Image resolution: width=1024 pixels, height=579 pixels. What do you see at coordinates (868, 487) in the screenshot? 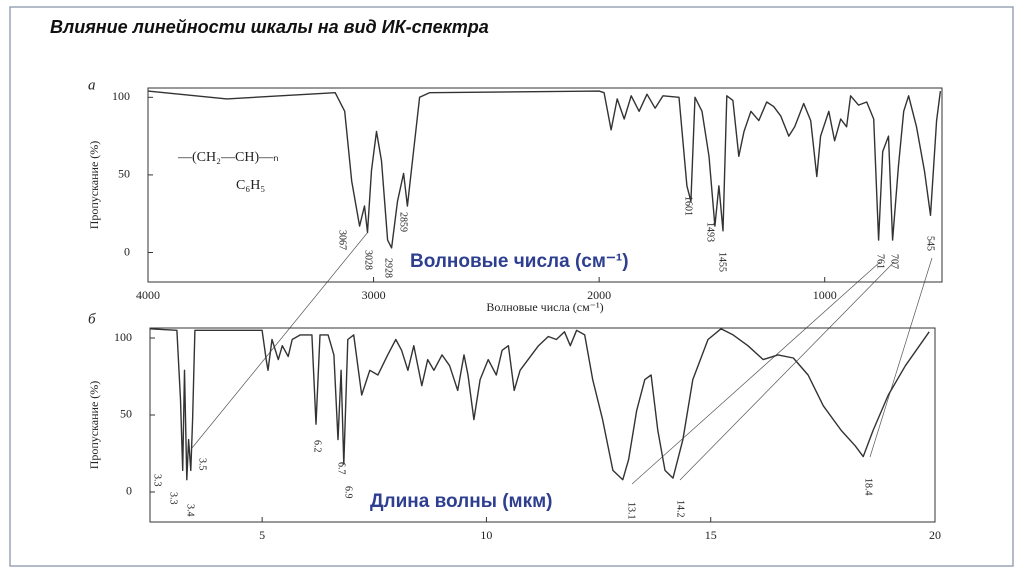
I see `peak-label: 18.4` at bounding box center [868, 487].